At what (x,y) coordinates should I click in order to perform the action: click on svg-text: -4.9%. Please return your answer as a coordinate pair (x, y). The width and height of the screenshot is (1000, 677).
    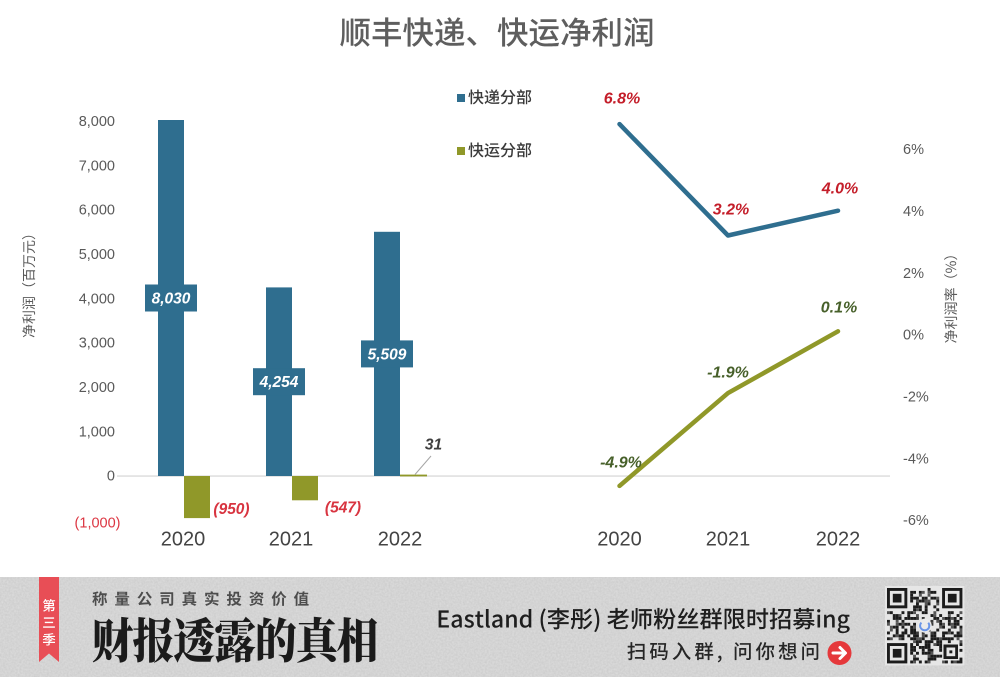
    Looking at the image, I should click on (621, 463).